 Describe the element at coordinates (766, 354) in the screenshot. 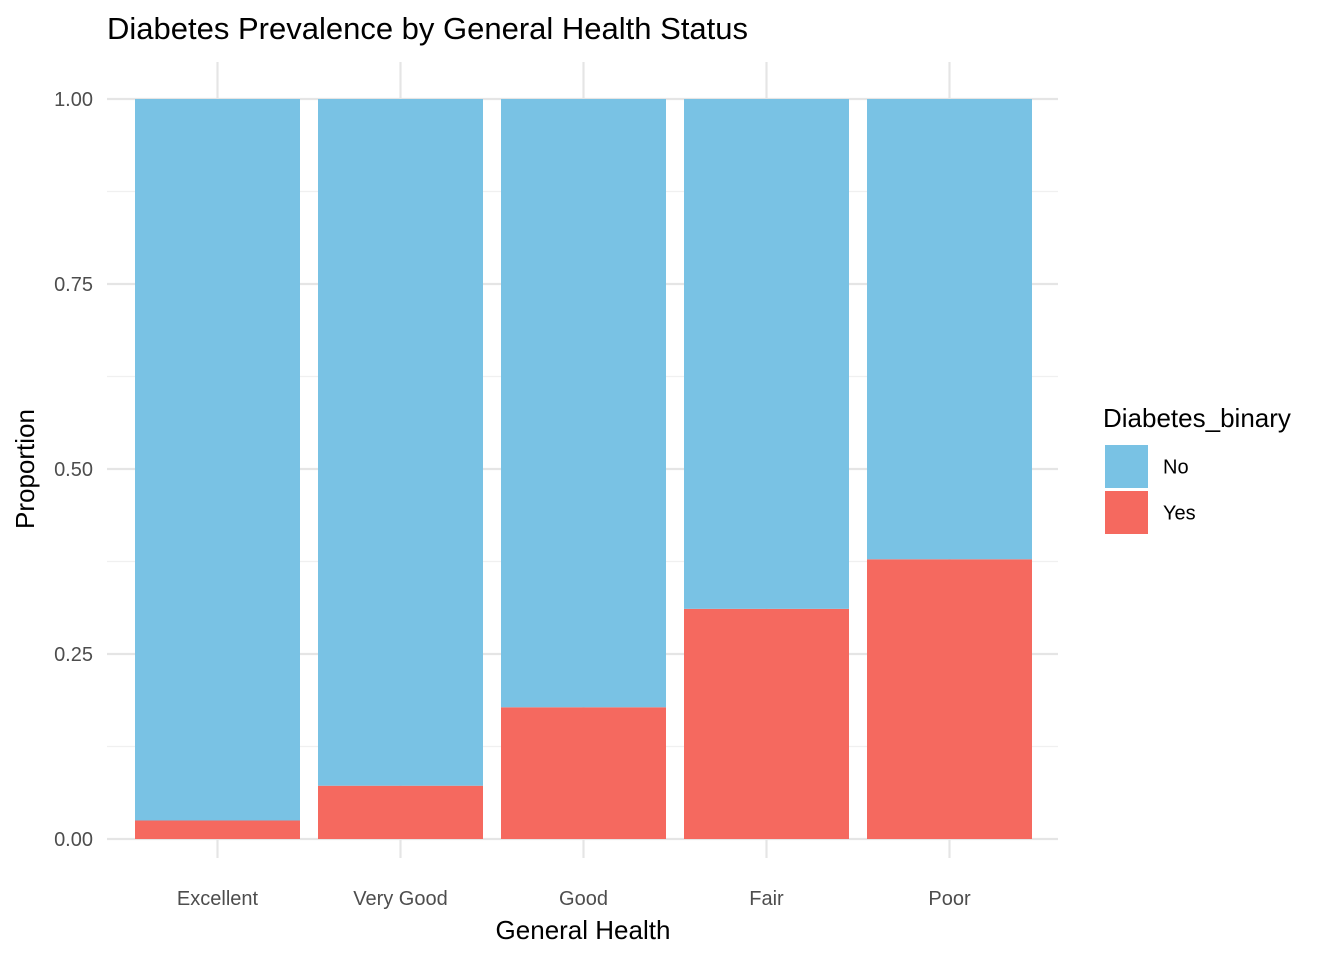

I see `bar-no-fair` at that location.